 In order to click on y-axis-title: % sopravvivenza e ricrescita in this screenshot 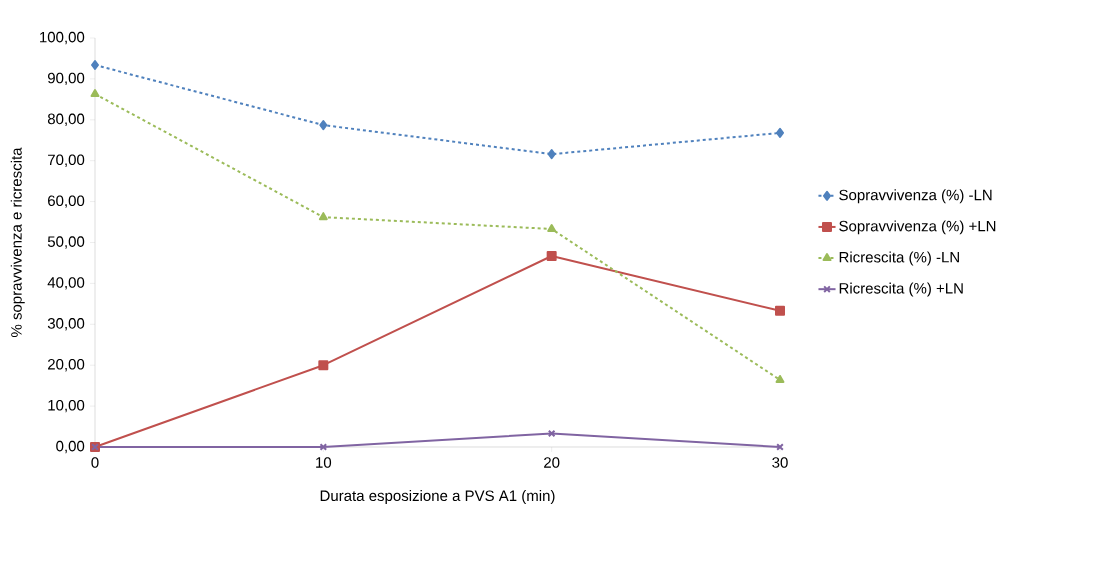, I will do `click(17, 242)`.